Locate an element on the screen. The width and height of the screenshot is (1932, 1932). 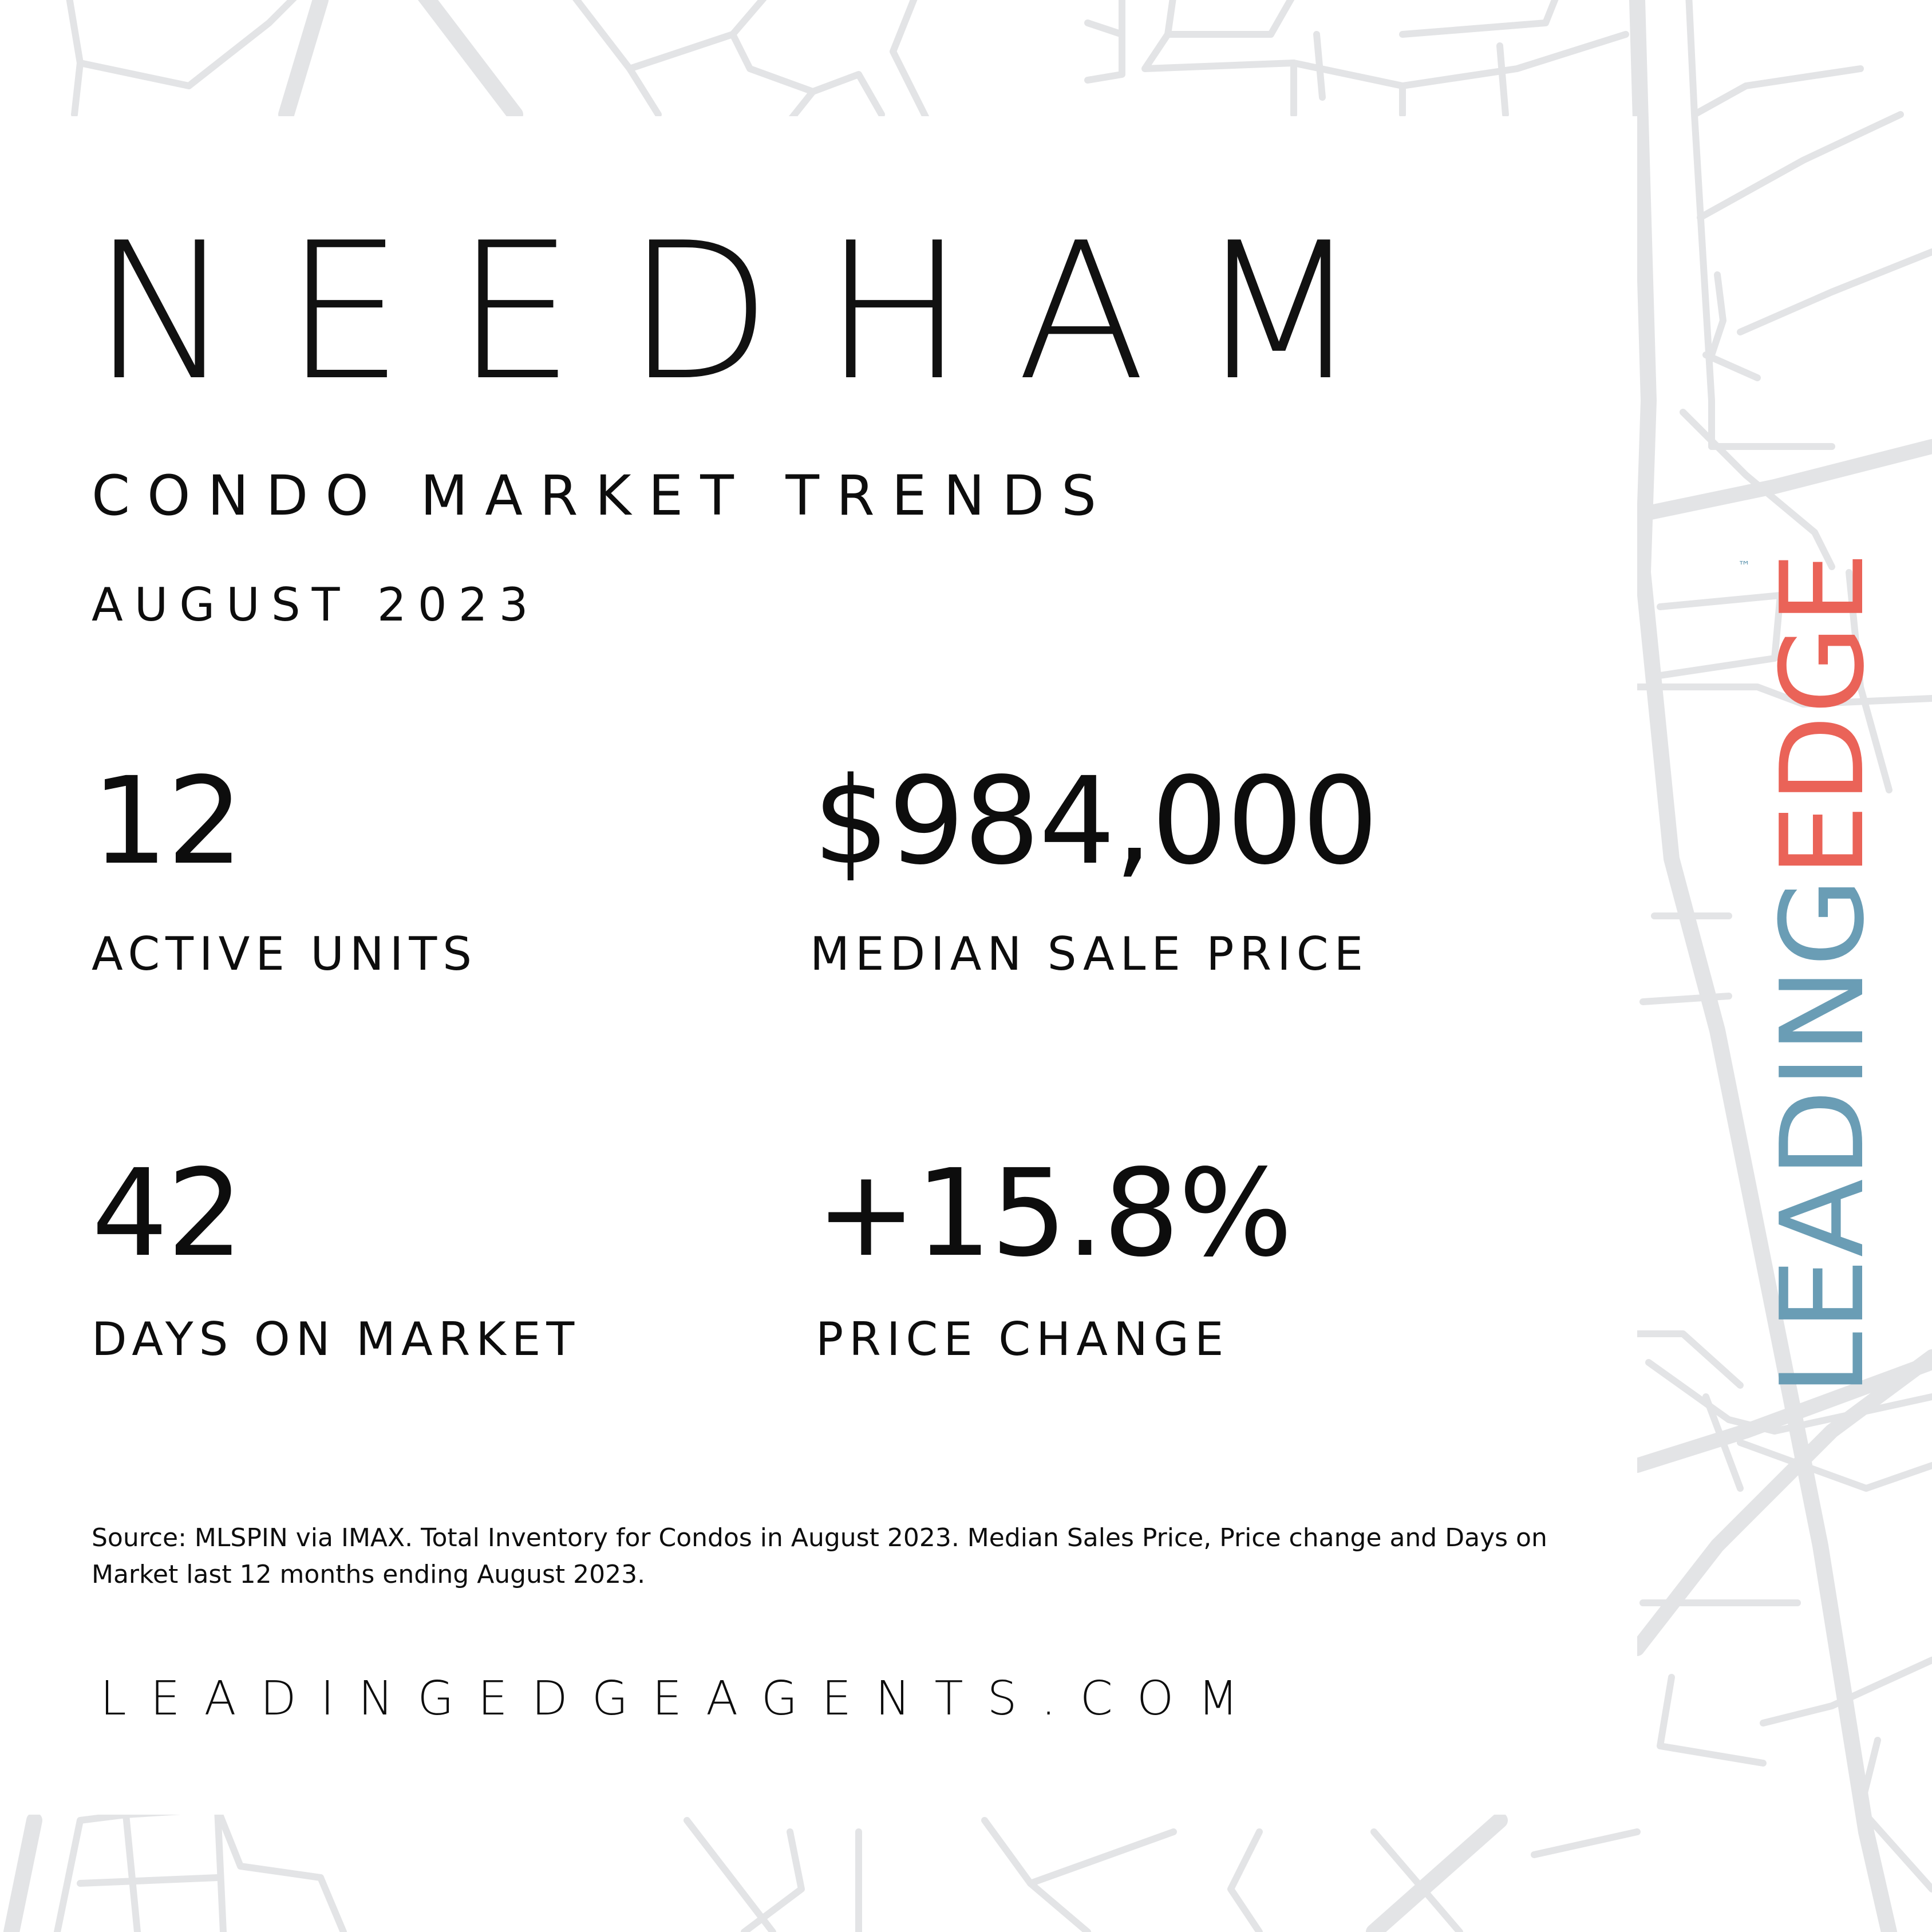
median-sale-price-value: $984,000 is located at coordinates (1095, 821).